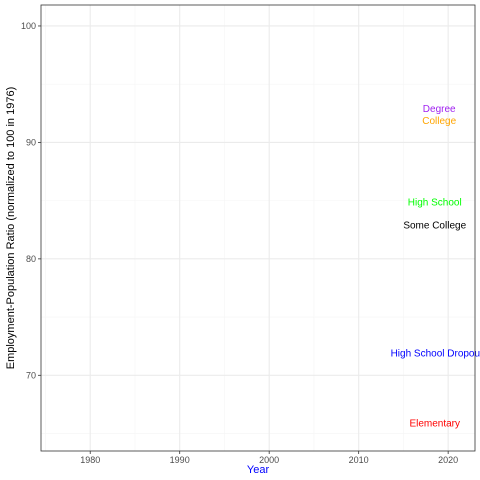 This screenshot has width=480, height=480. Describe the element at coordinates (28, 26) in the screenshot. I see `y-tick-label: 100` at that location.